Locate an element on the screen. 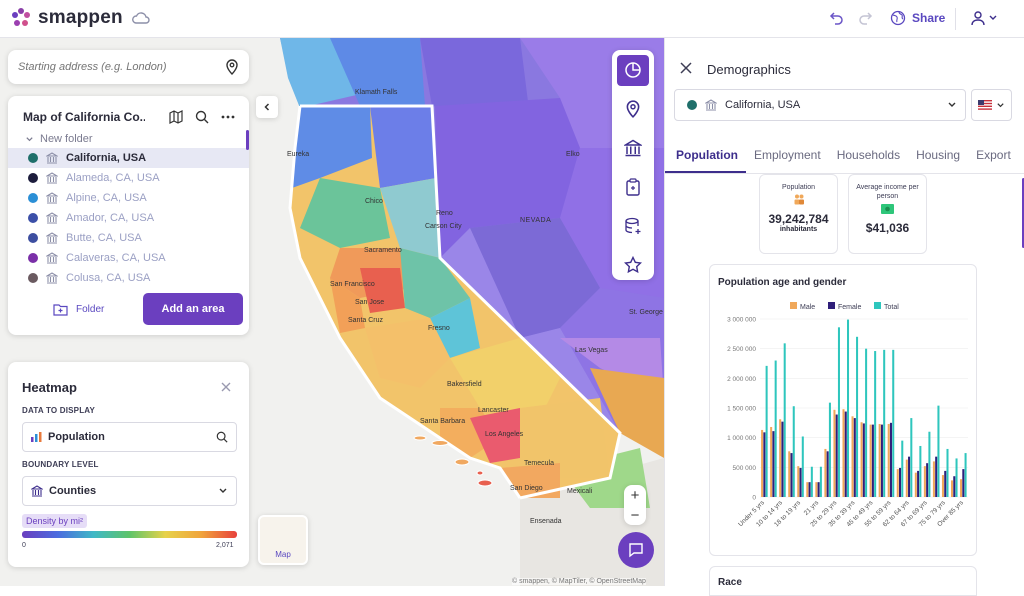  zoom-in-icon: + is located at coordinates (635, 495).